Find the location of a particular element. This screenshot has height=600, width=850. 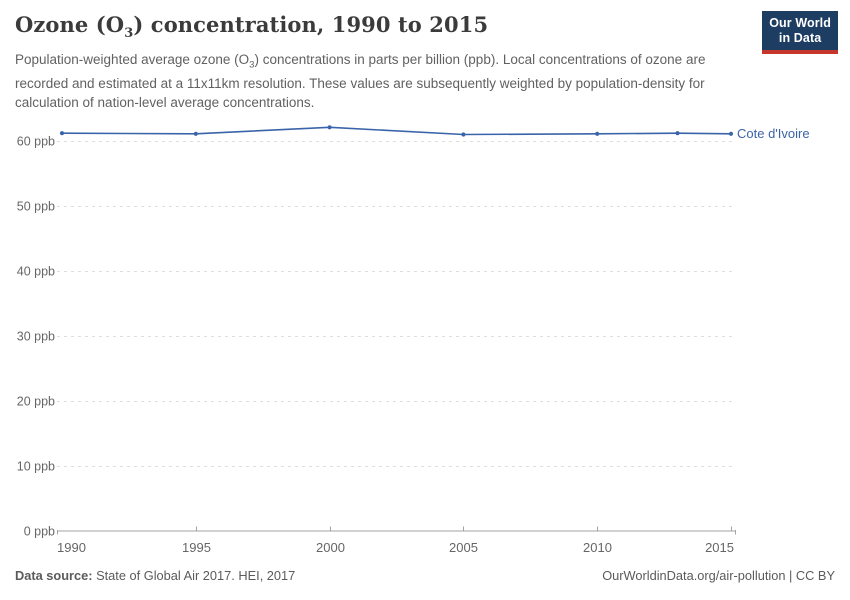

owid-logo-line2: in Data is located at coordinates (800, 38).